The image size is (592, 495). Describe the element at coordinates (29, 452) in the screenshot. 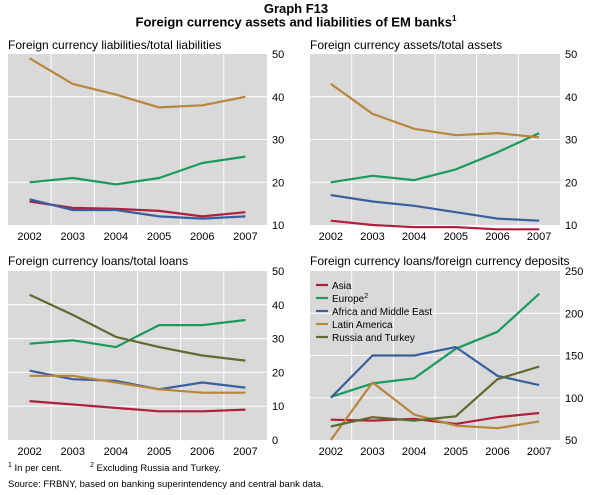

I see `panel-3-xtick-label: 2002` at that location.